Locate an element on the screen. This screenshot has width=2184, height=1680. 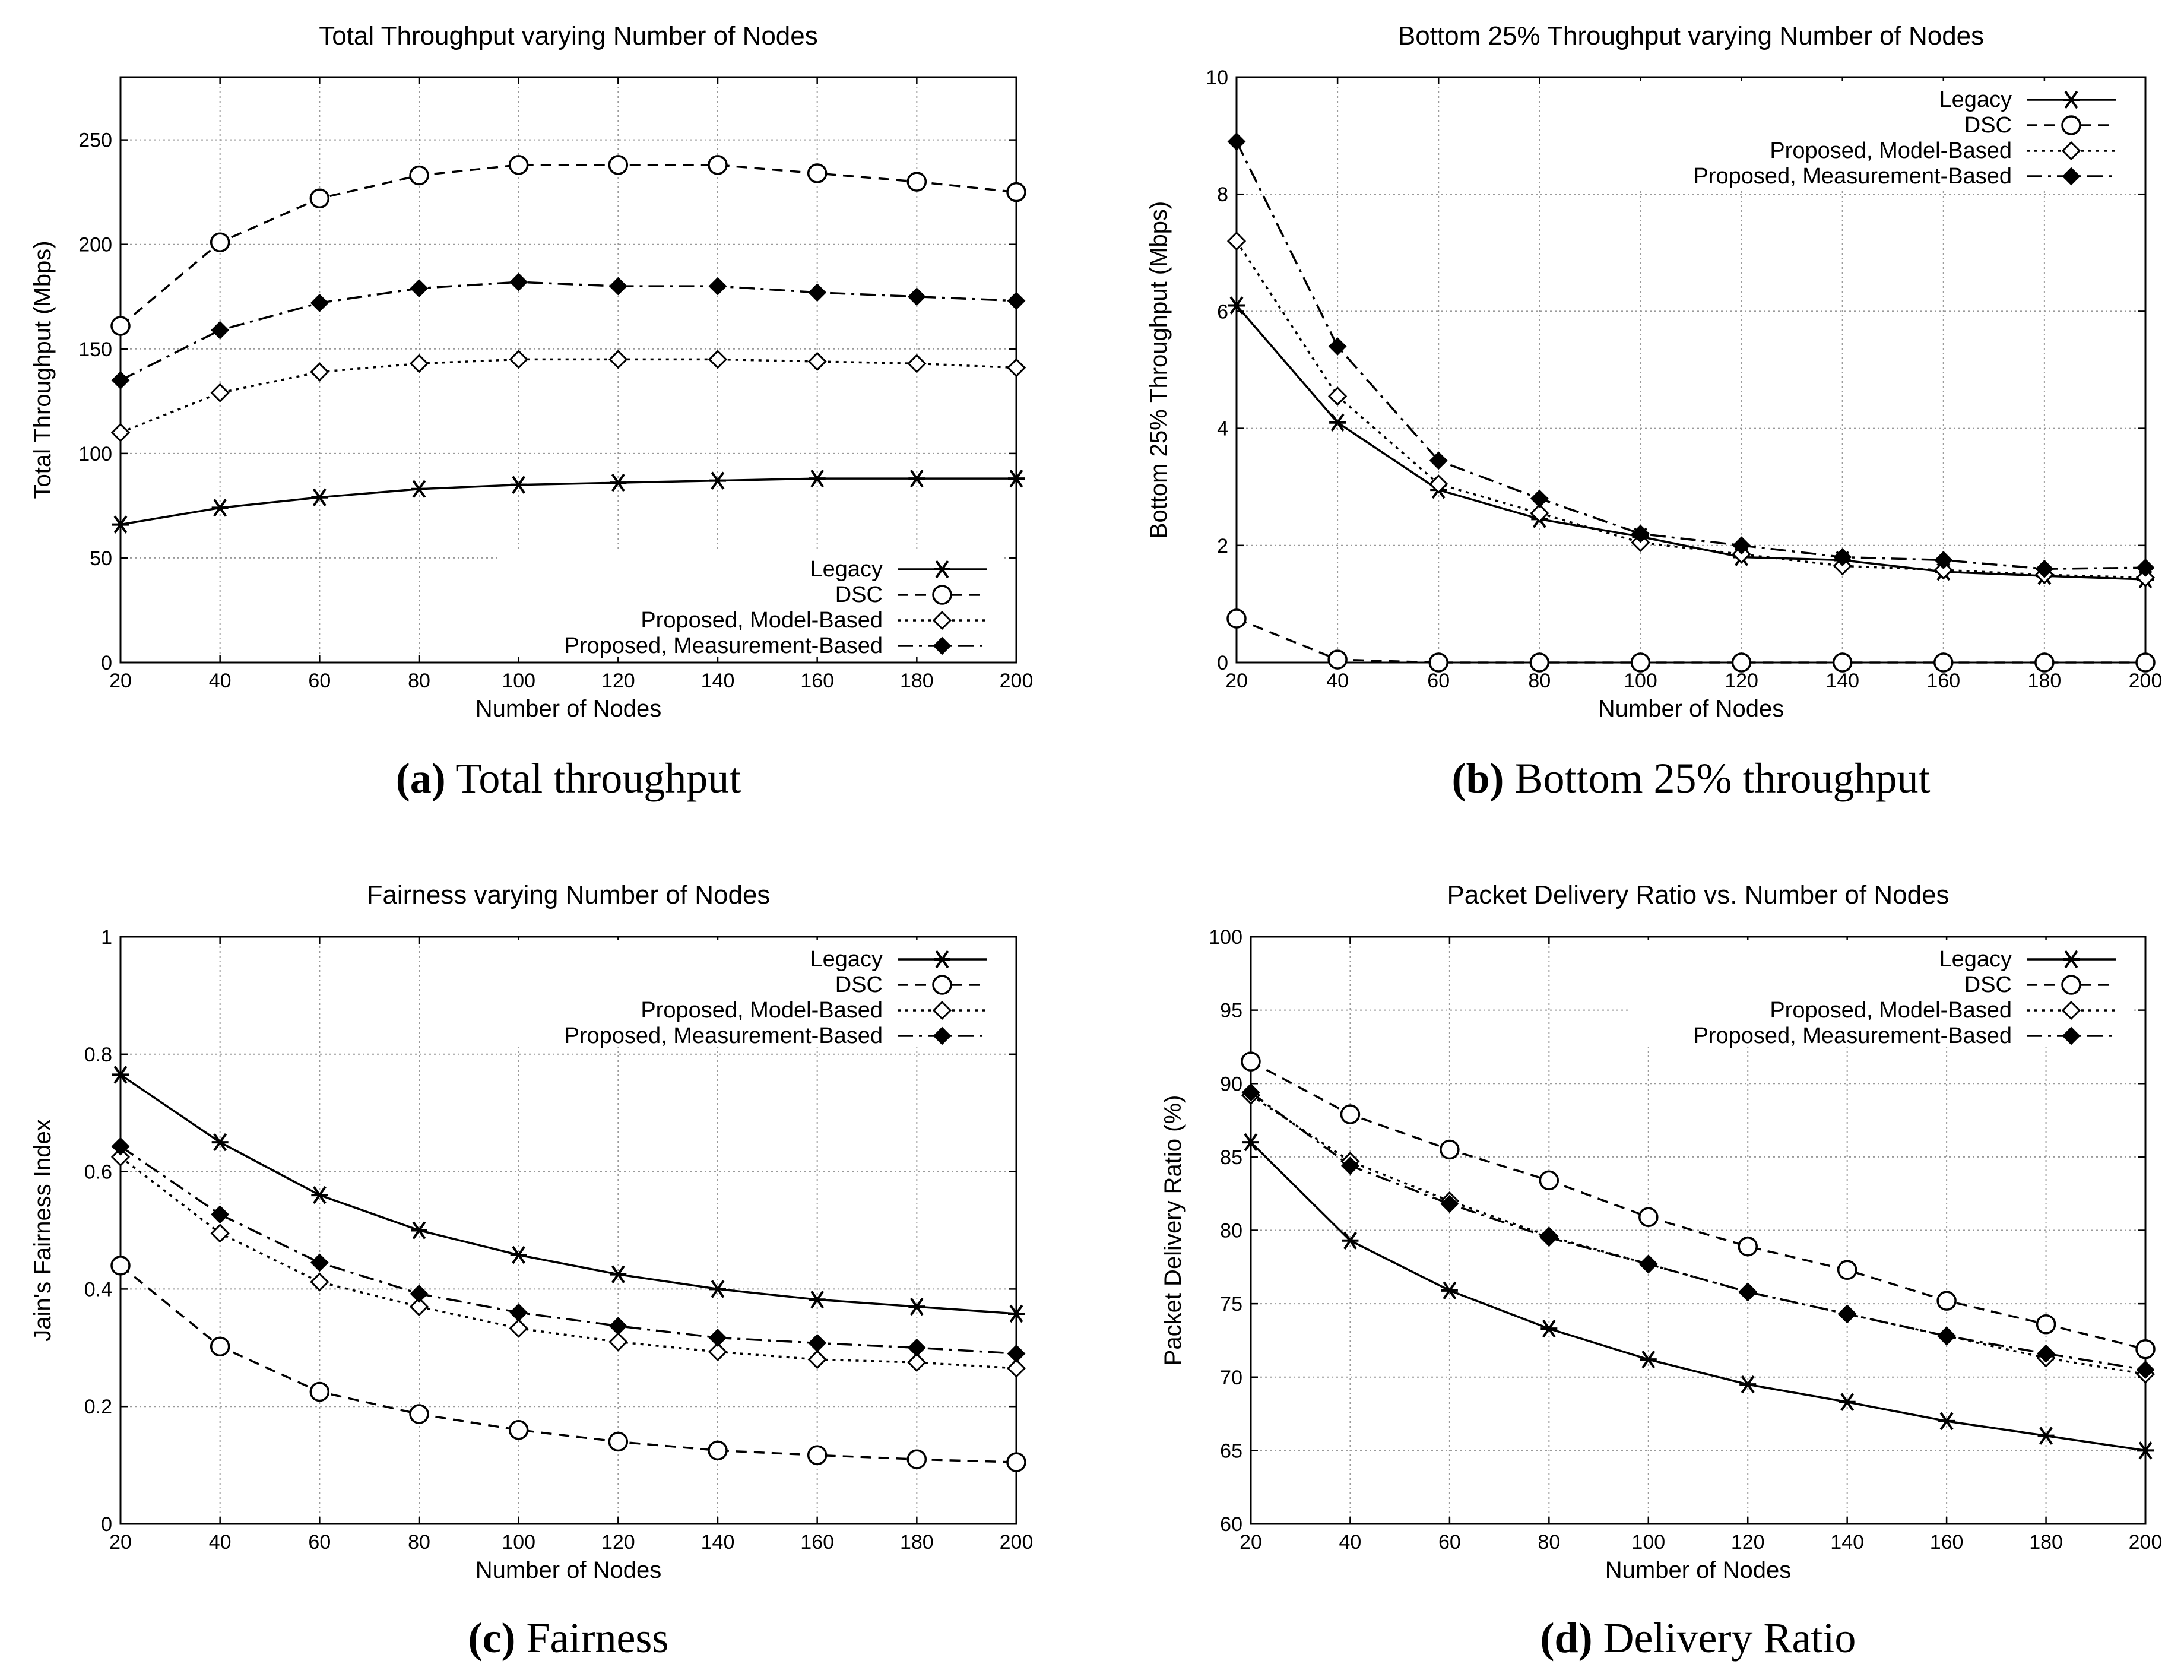
y-tick-label: 65 is located at coordinates (1231, 1451).